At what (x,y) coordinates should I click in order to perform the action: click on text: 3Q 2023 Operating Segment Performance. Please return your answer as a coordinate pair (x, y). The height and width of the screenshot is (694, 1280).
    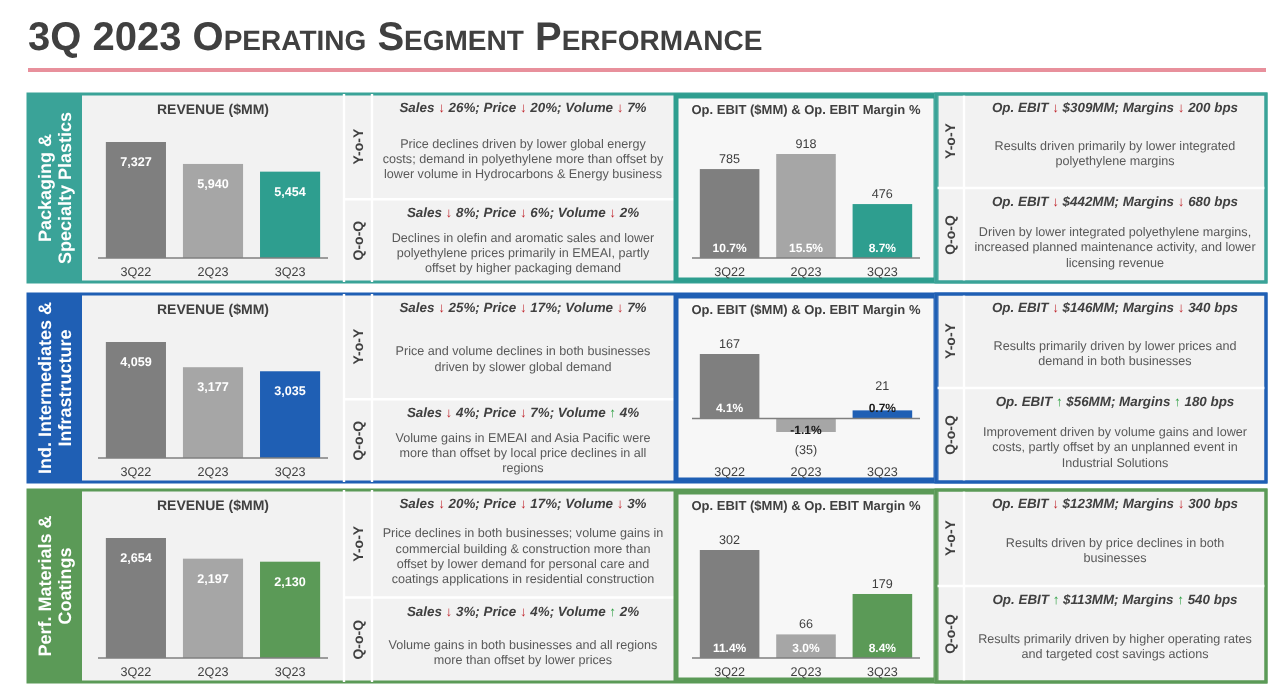
    Looking at the image, I should click on (395, 38).